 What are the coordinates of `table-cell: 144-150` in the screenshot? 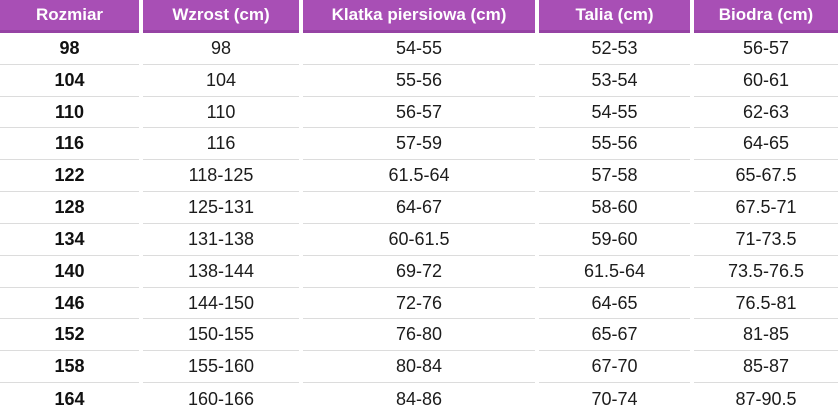 It's located at (221, 304).